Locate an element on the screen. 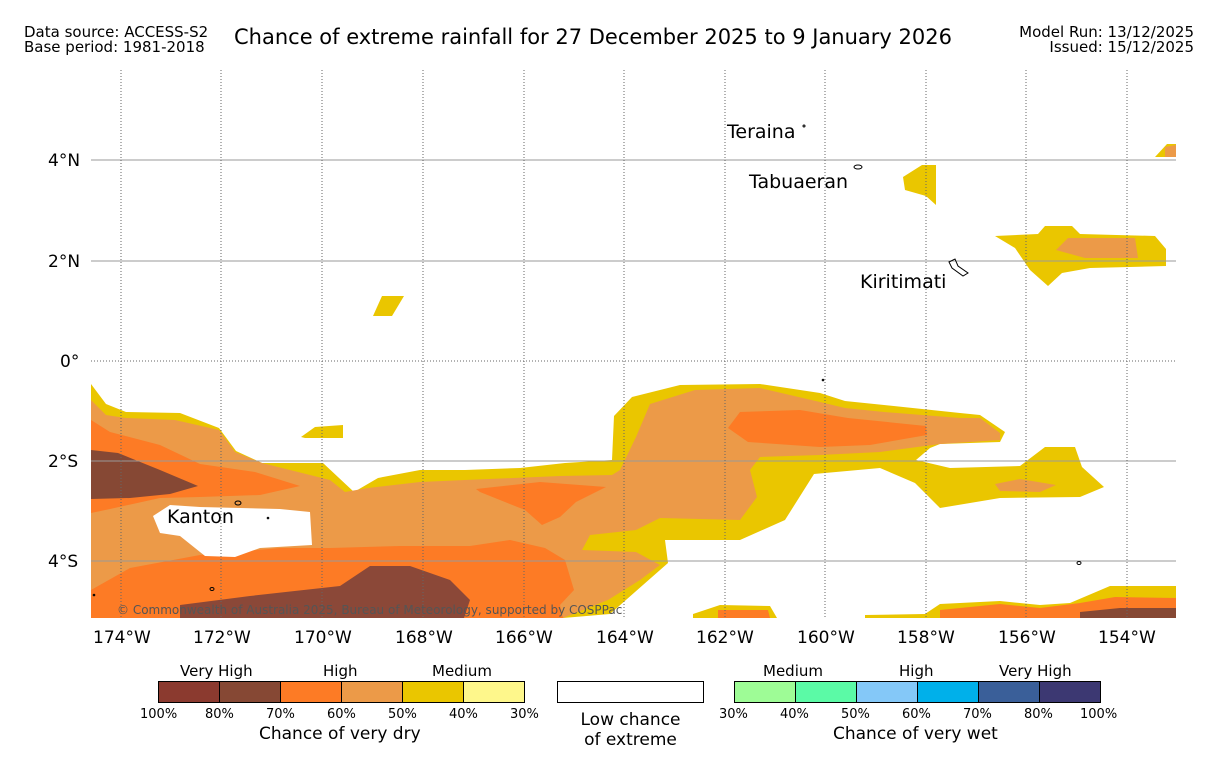 This screenshot has width=1219, height=758. lon-label-174w: 174°W is located at coordinates (122, 638).